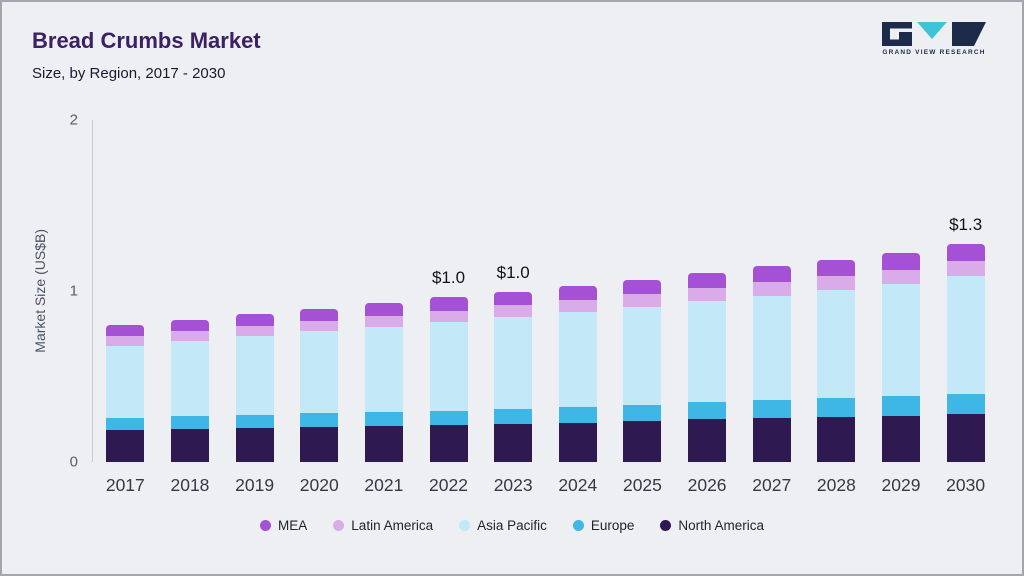 This screenshot has width=1024, height=576. I want to click on x-label-2022: 2022, so click(448, 485).